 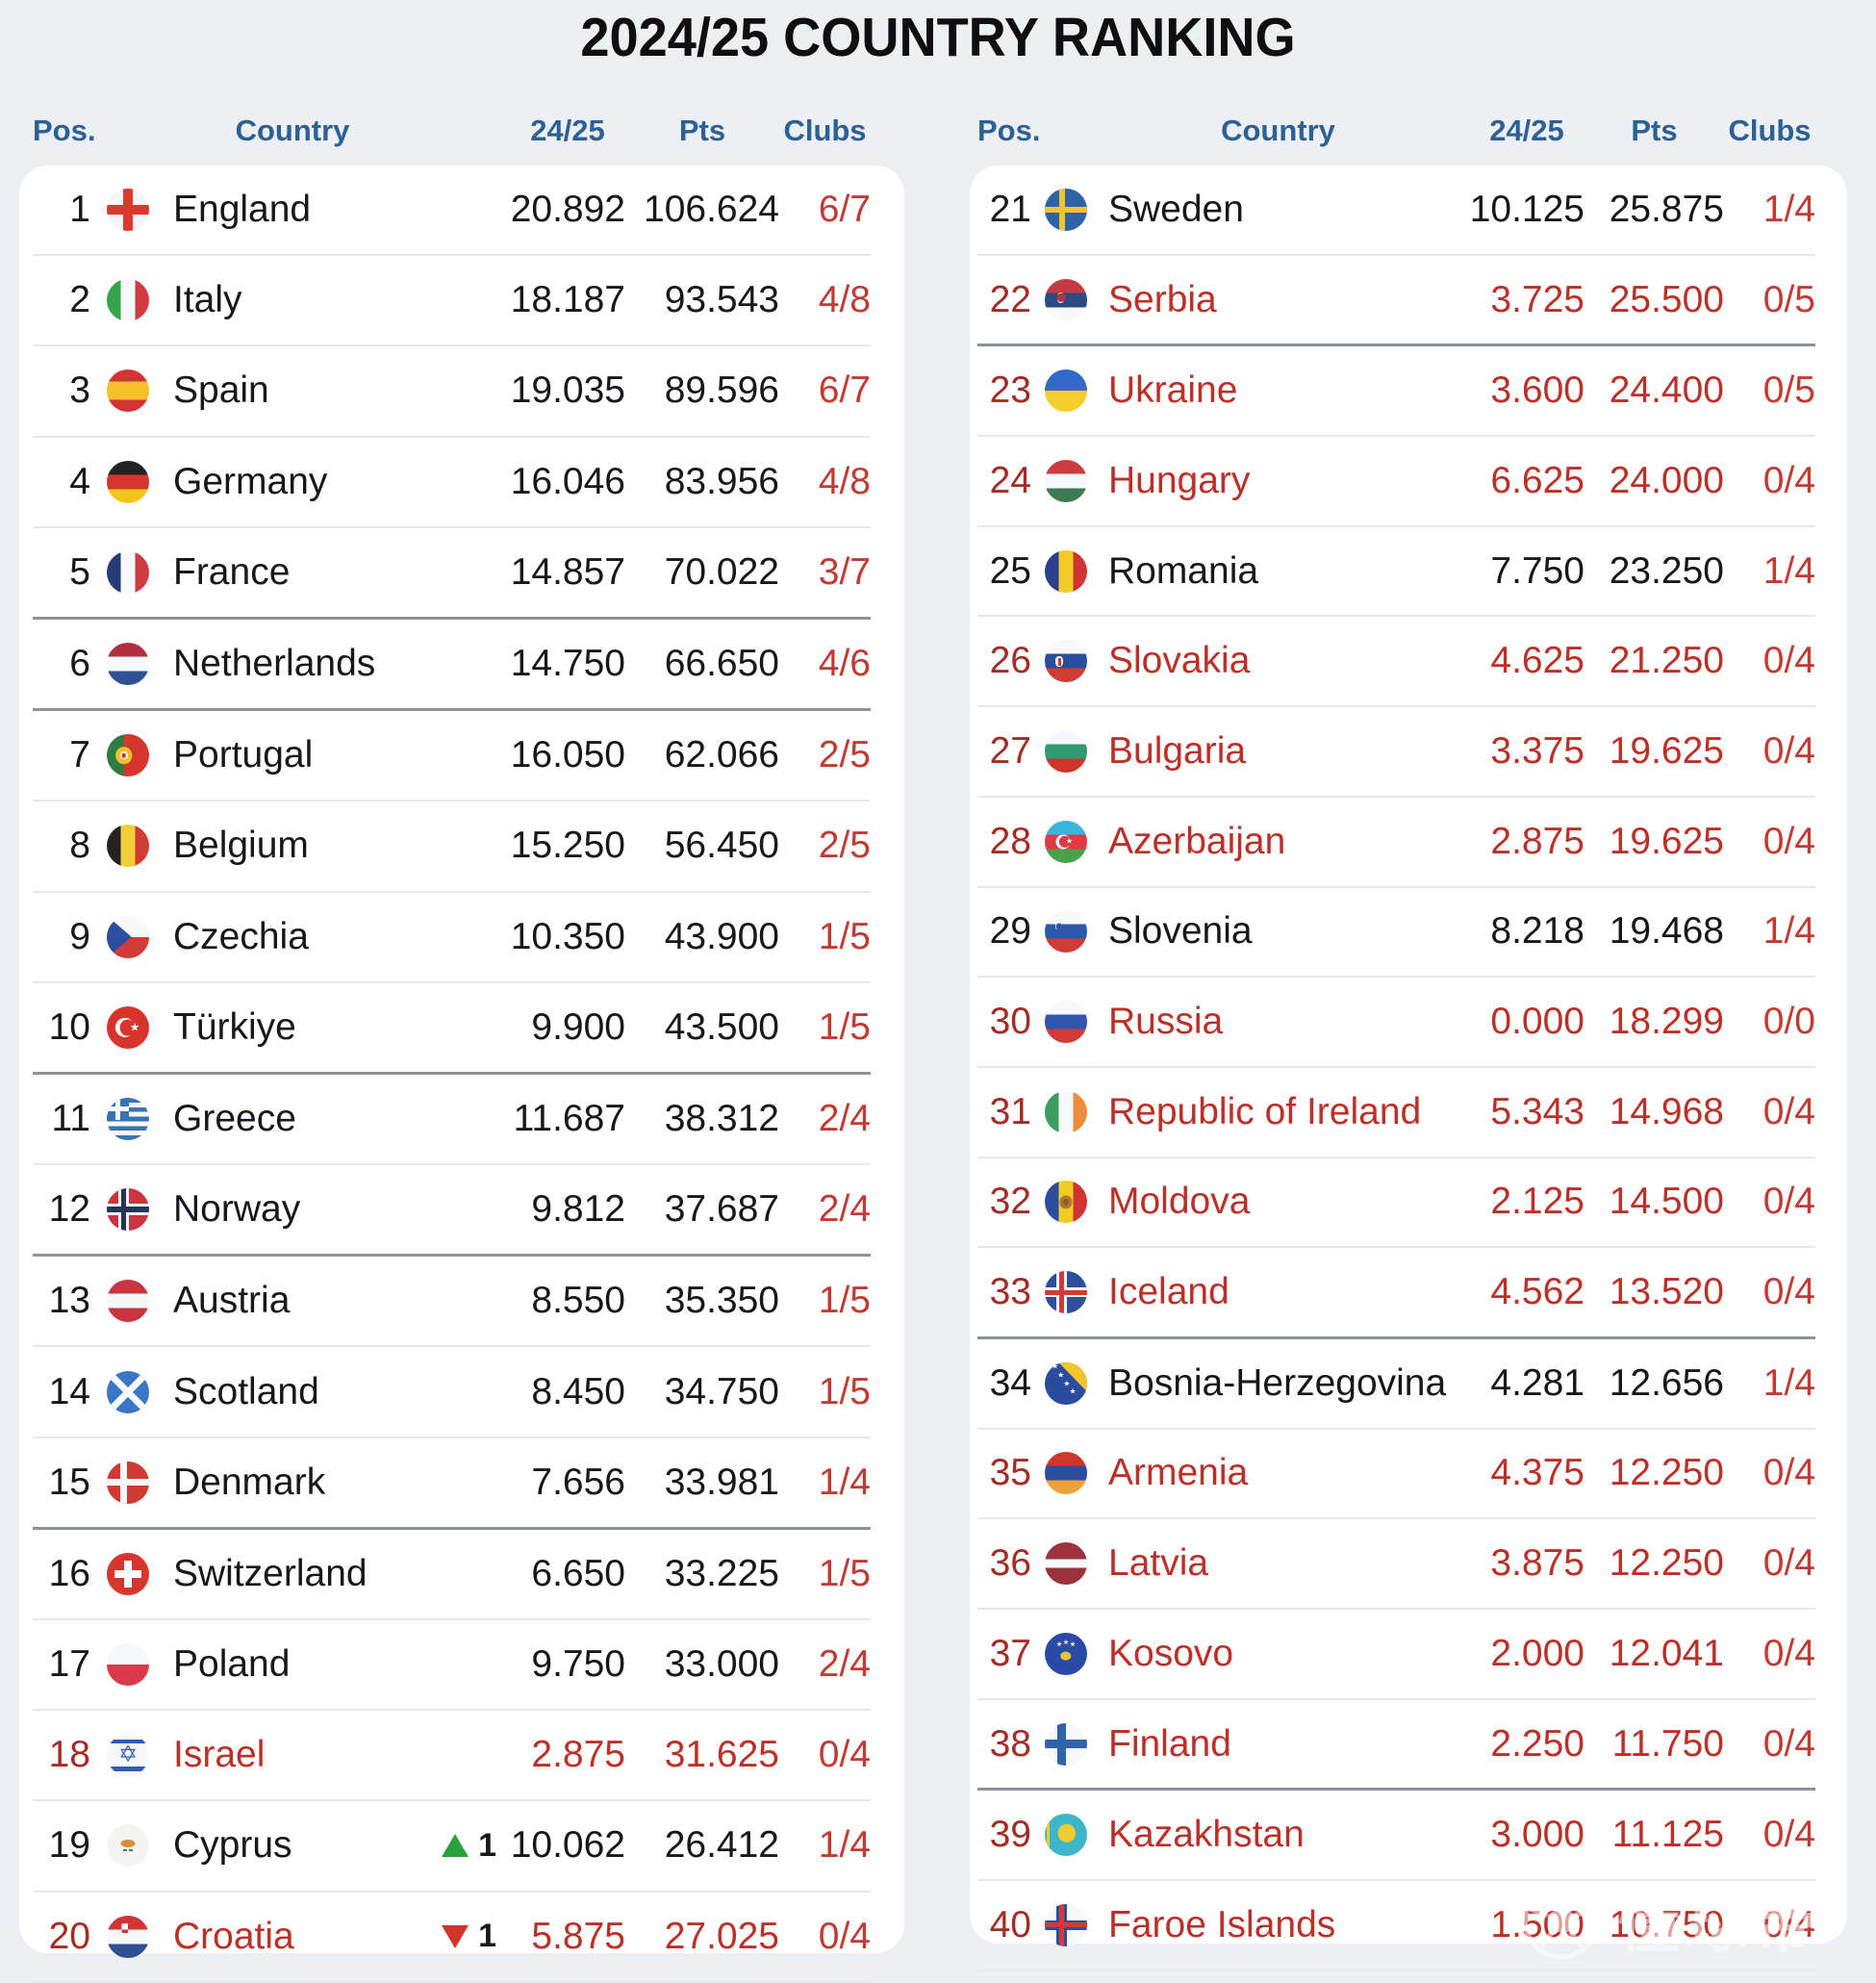 What do you see at coordinates (1666, 480) in the screenshot?
I see `total-points: 24.000` at bounding box center [1666, 480].